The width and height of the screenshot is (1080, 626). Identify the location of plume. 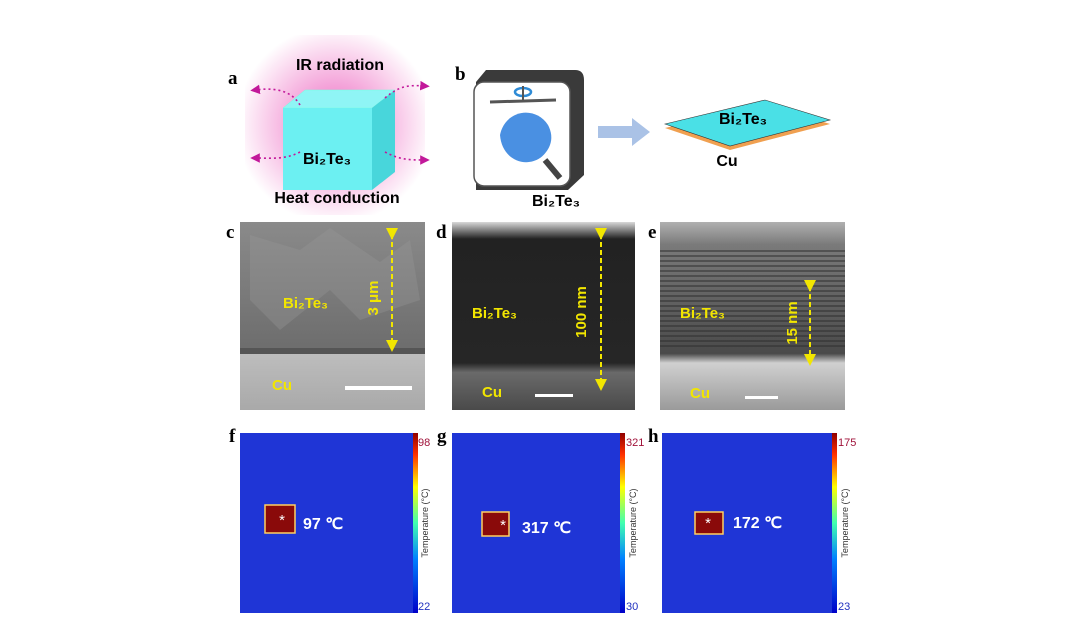
(526, 137).